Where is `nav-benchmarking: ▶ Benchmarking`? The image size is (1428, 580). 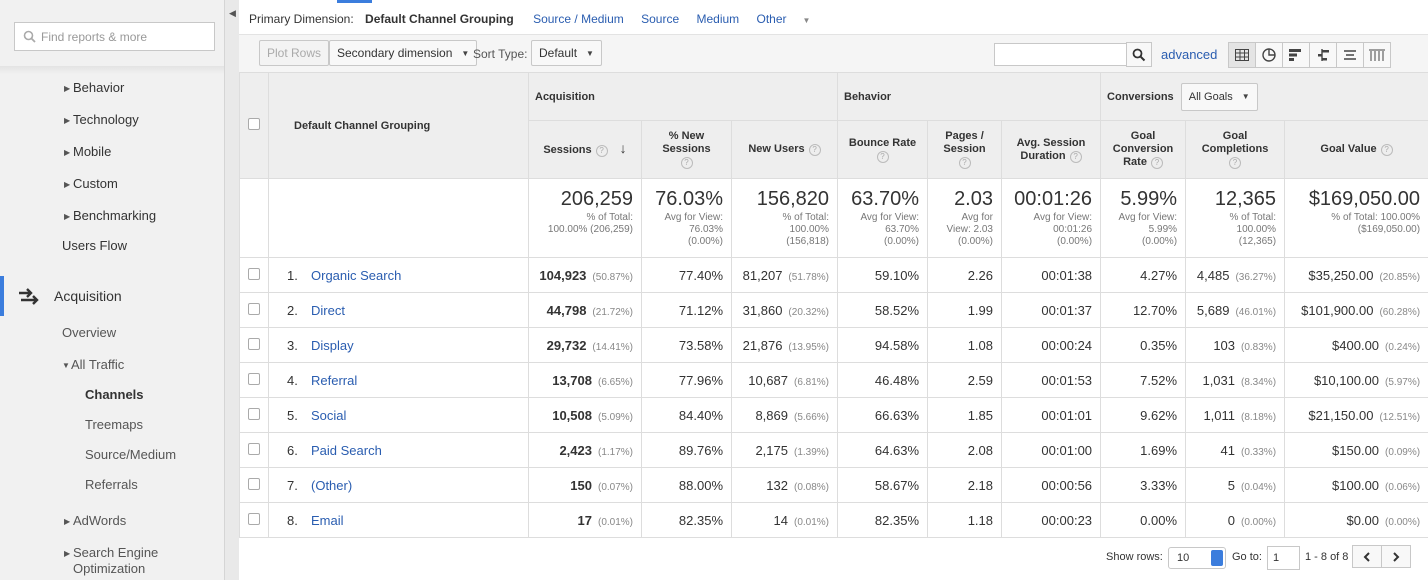 nav-benchmarking: ▶ Benchmarking is located at coordinates (110, 215).